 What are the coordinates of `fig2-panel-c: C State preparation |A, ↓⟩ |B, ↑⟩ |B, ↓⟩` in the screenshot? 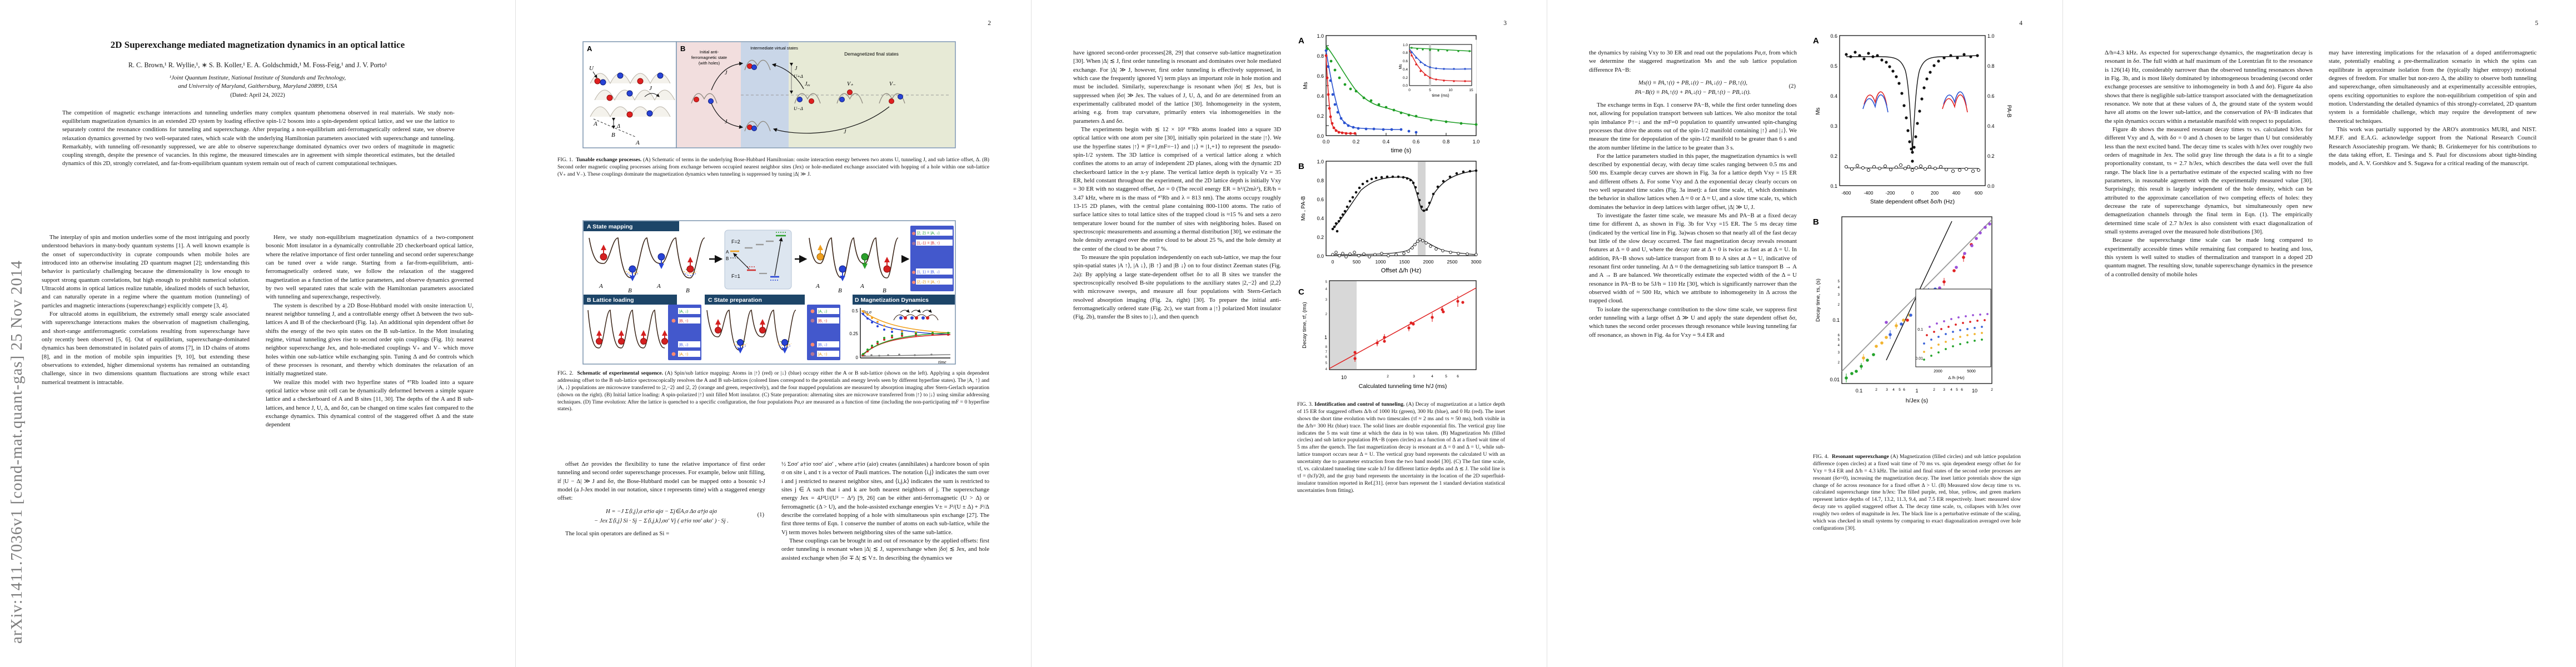 It's located at (772, 327).